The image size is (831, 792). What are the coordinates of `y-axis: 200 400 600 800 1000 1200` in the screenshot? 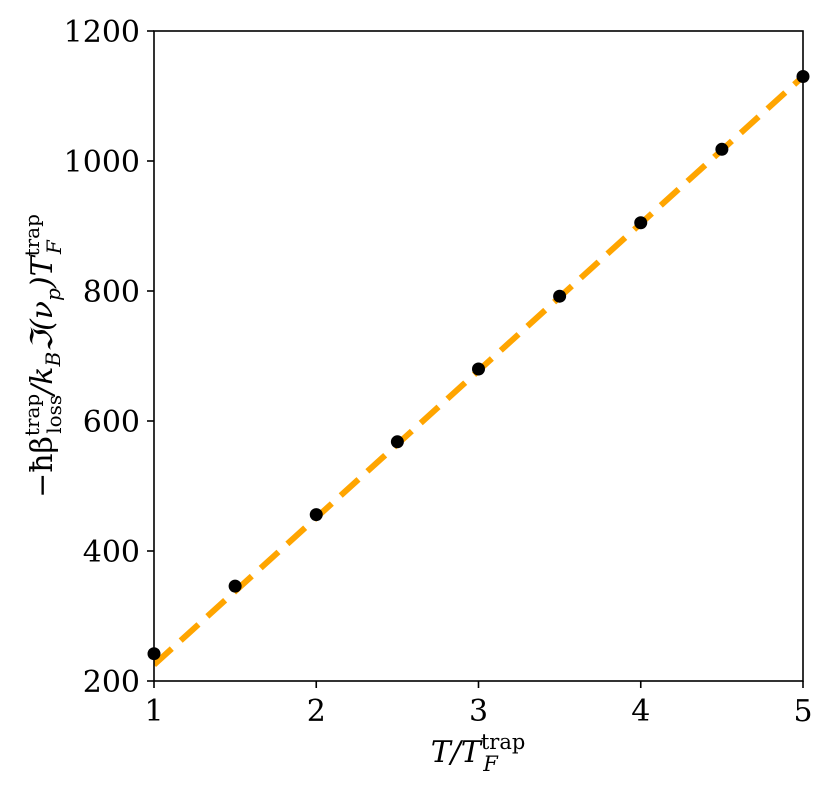 It's located at (109, 357).